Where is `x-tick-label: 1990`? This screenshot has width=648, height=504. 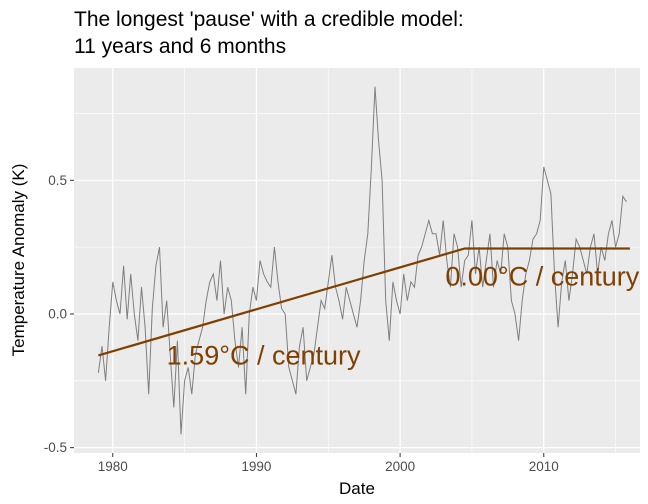 x-tick-label: 1990 is located at coordinates (256, 466).